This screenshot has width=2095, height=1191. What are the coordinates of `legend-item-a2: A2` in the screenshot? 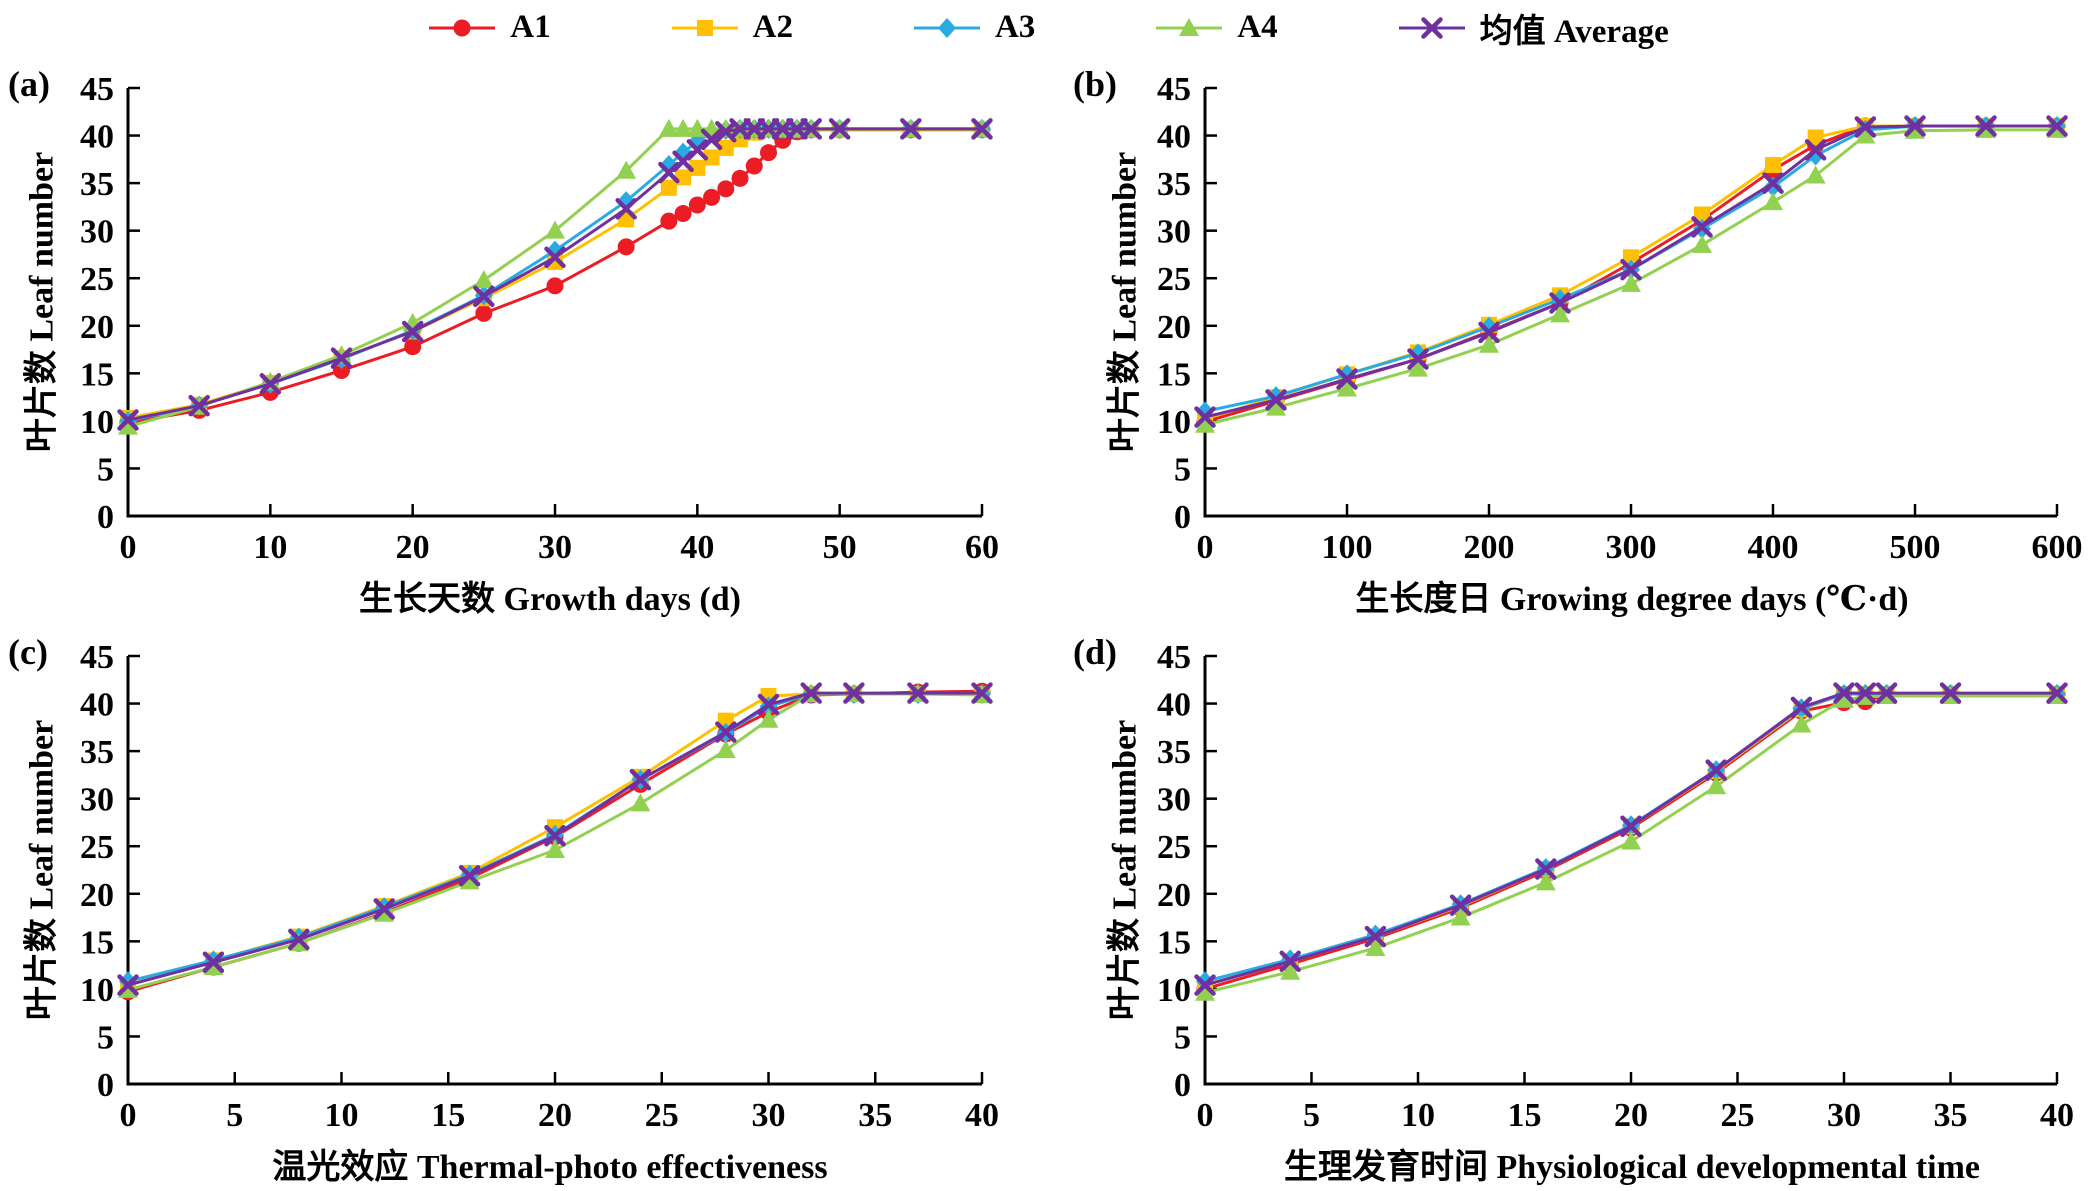 It's located at (731, 27).